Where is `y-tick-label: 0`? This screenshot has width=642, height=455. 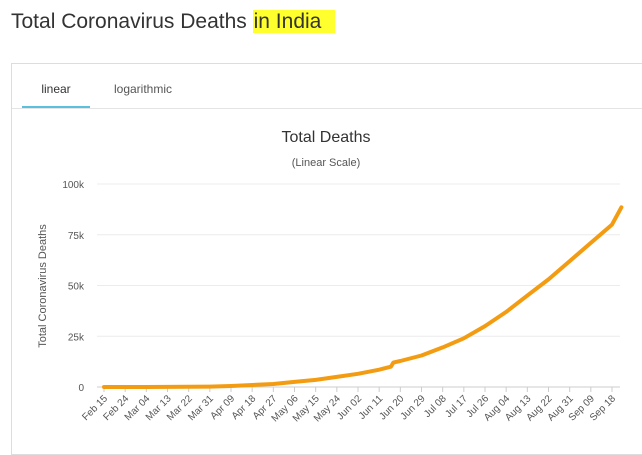
y-tick-label: 0 is located at coordinates (81, 388).